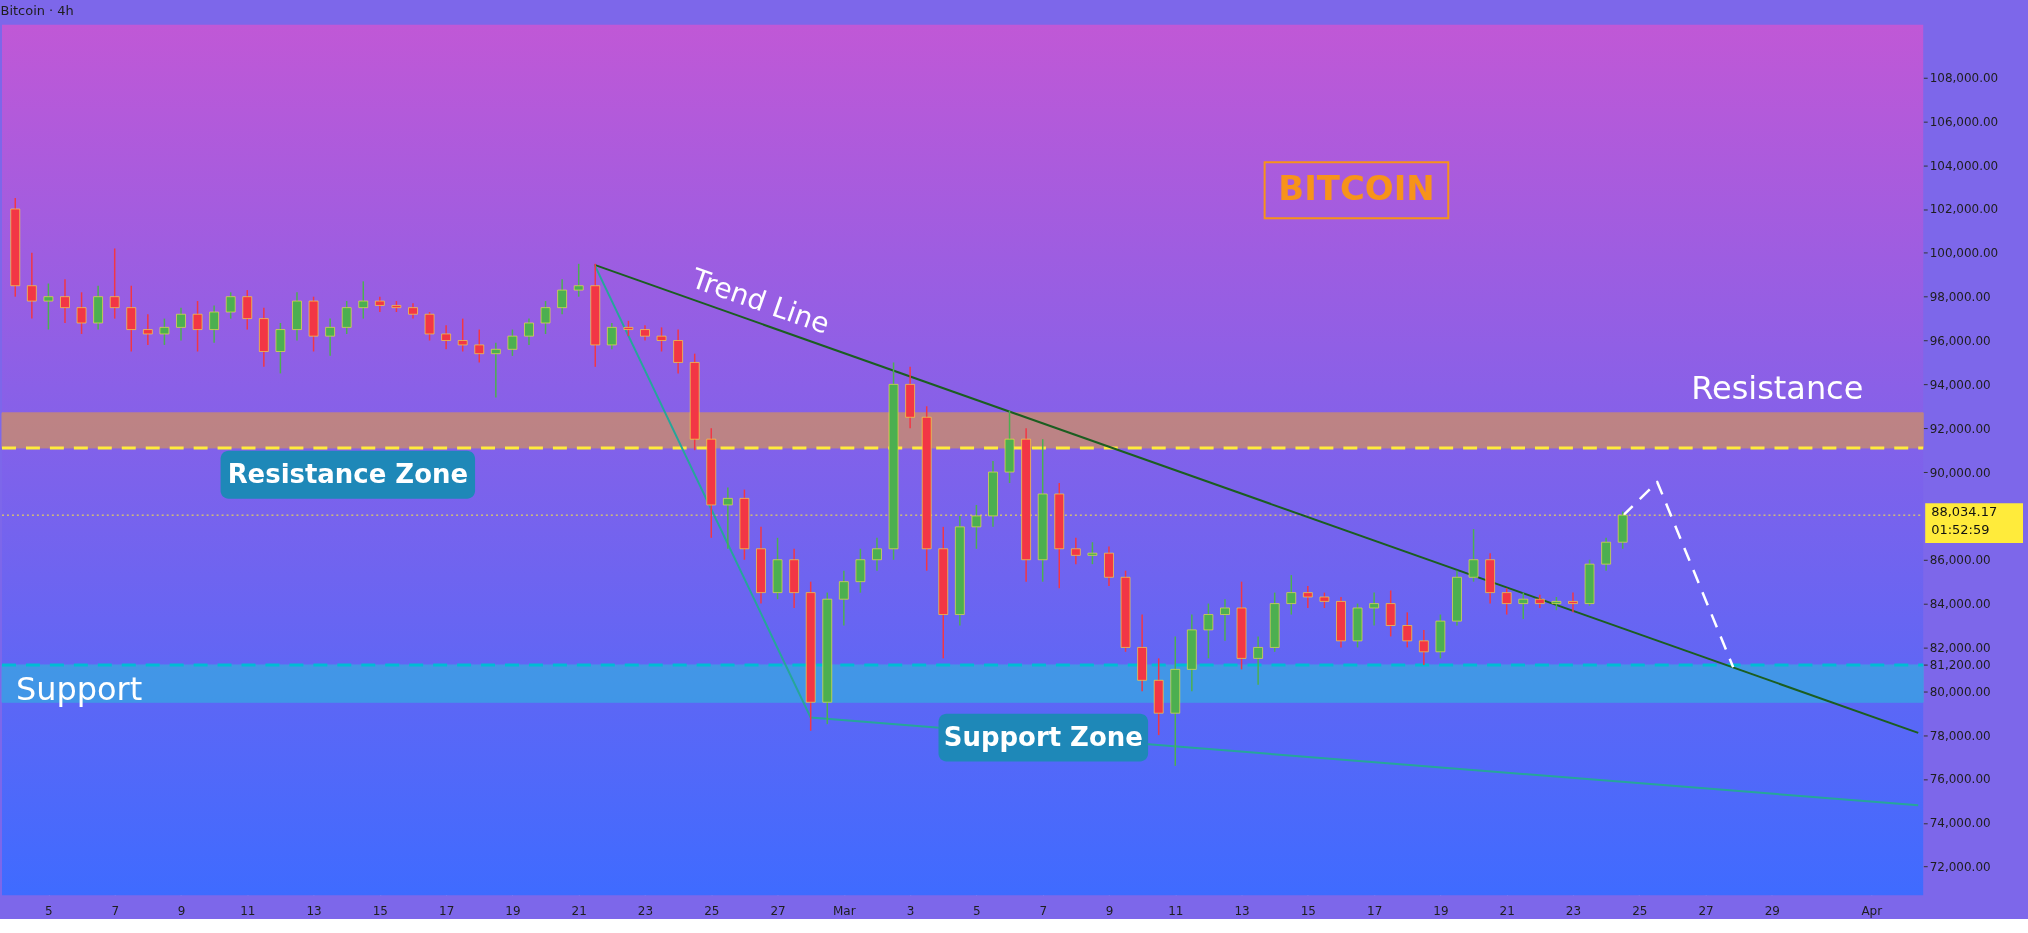 The height and width of the screenshot is (933, 2028). What do you see at coordinates (1960, 297) in the screenshot?
I see `y-tick-label: 98,000.00` at bounding box center [1960, 297].